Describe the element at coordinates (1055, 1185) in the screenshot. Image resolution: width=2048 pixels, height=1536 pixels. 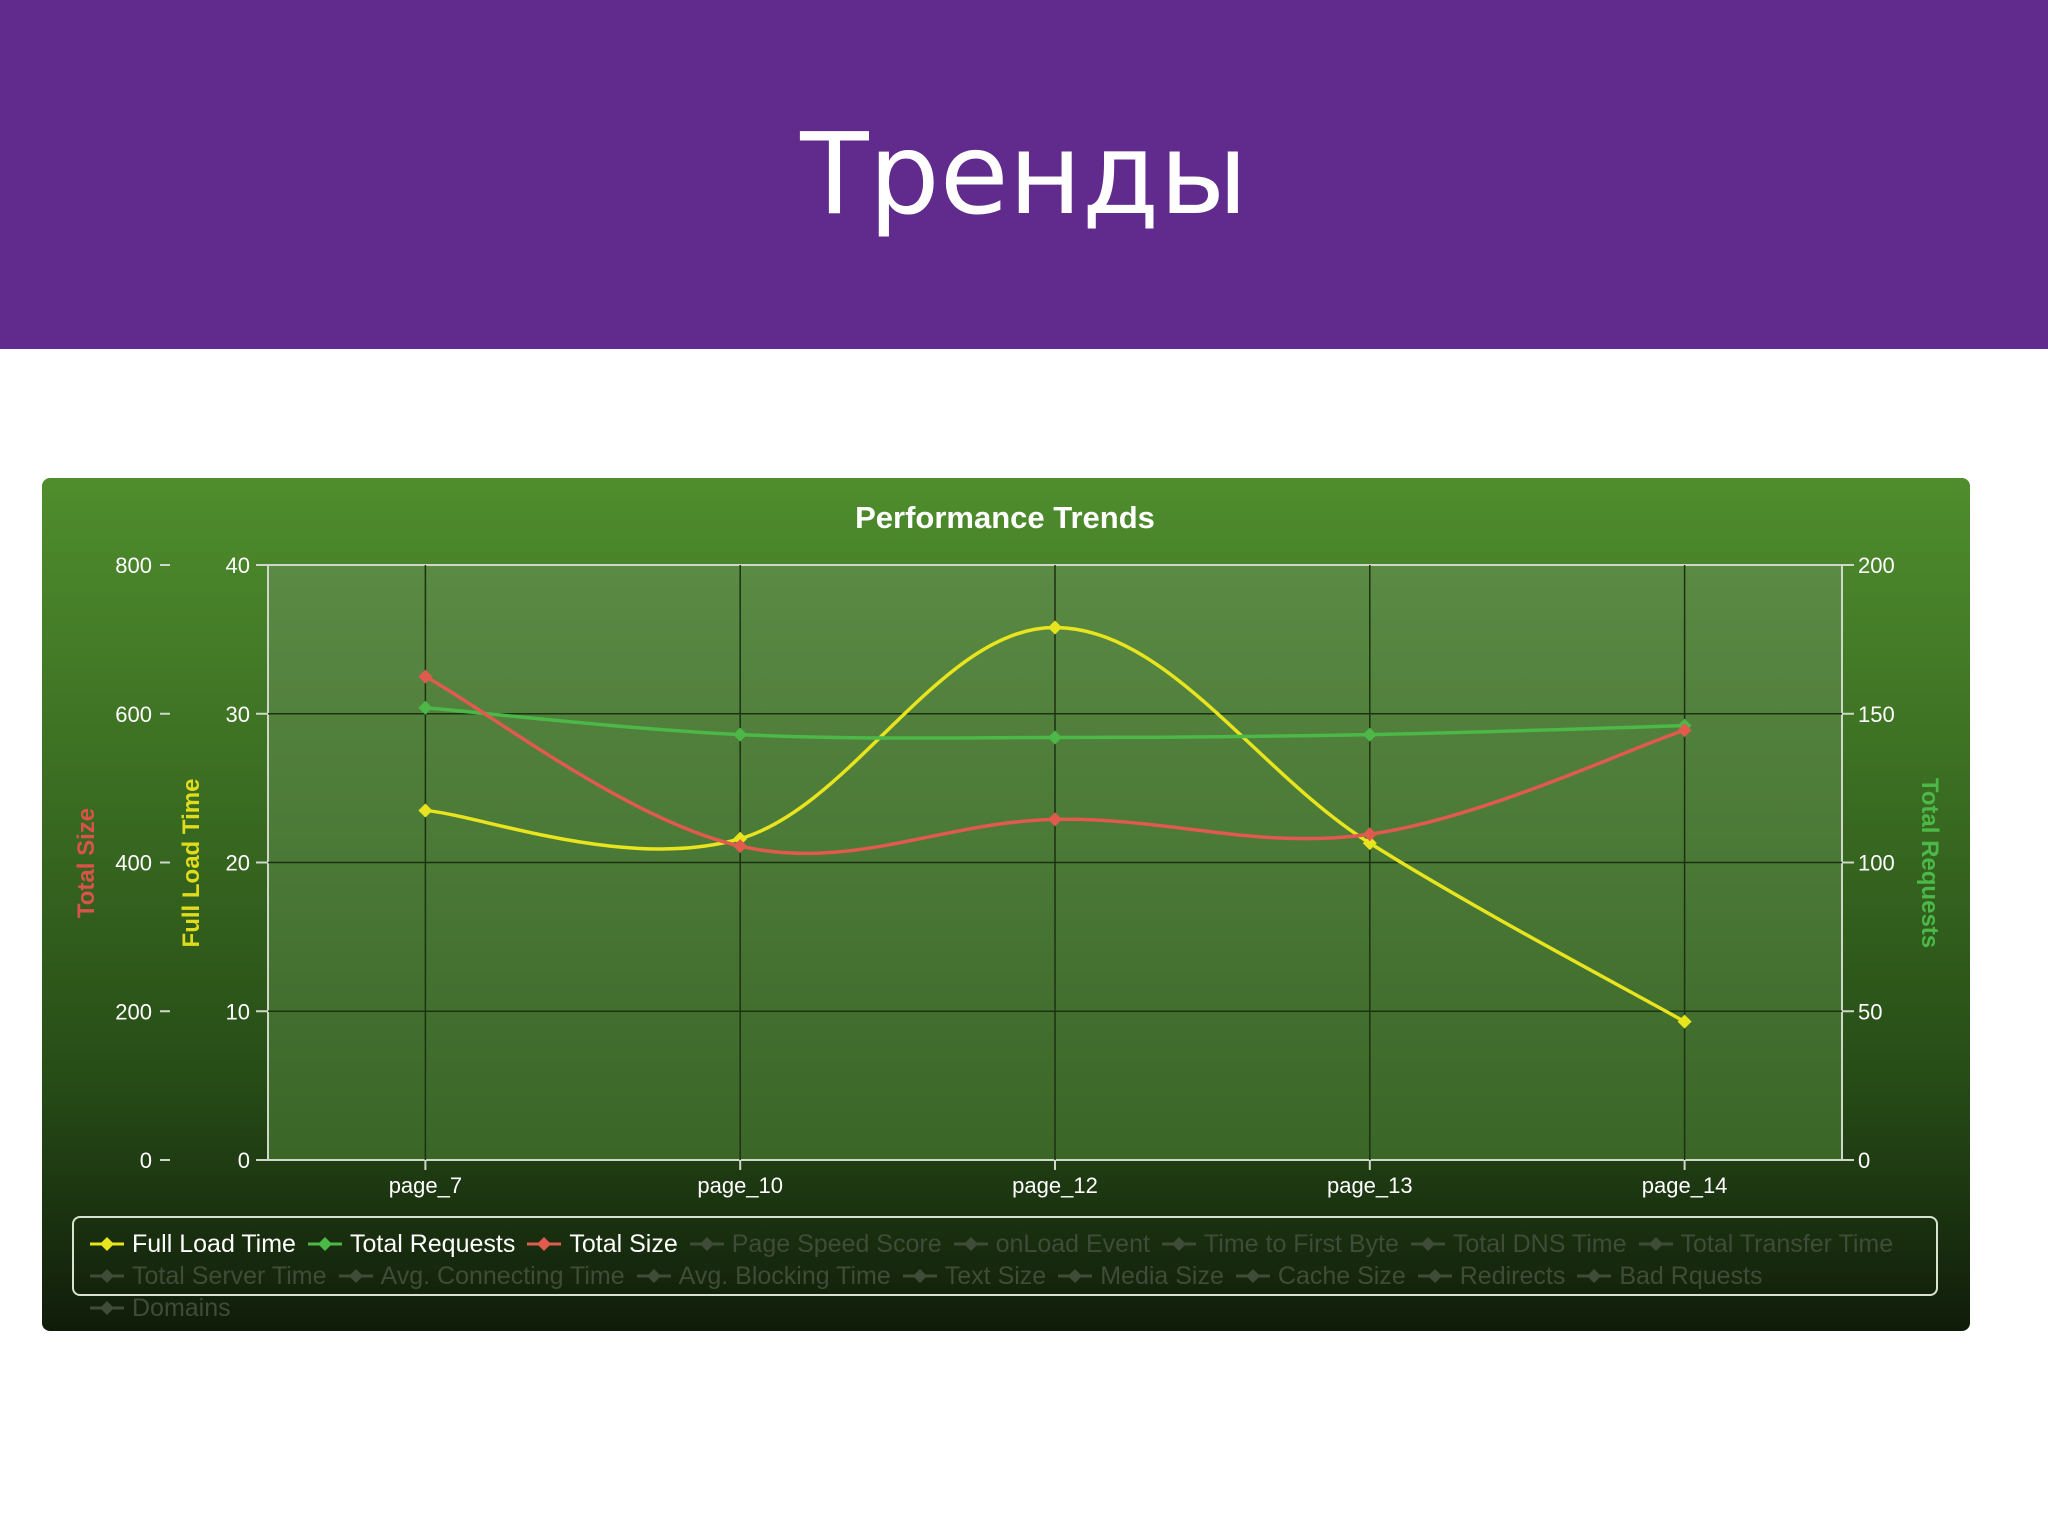
I see `x-tick-label: page_12` at that location.